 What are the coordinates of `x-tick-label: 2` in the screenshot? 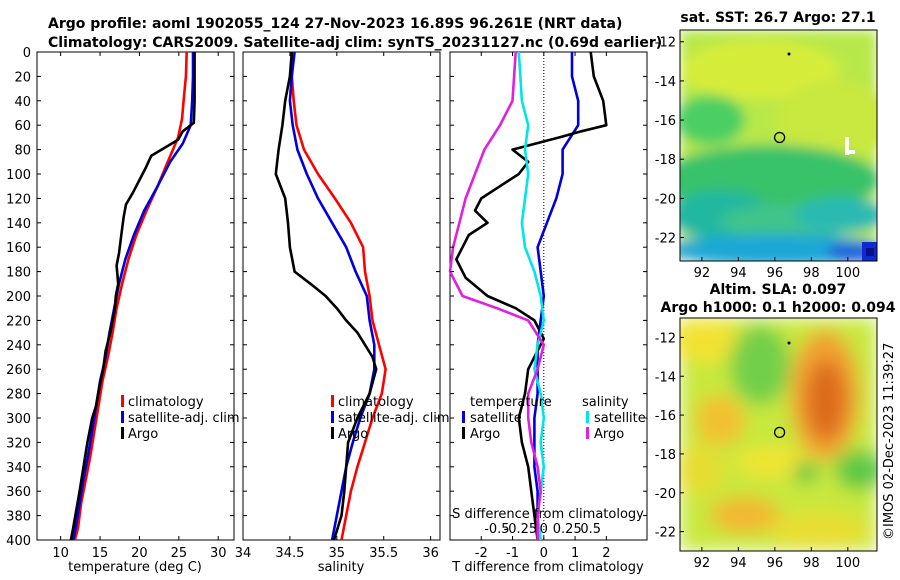 It's located at (606, 553).